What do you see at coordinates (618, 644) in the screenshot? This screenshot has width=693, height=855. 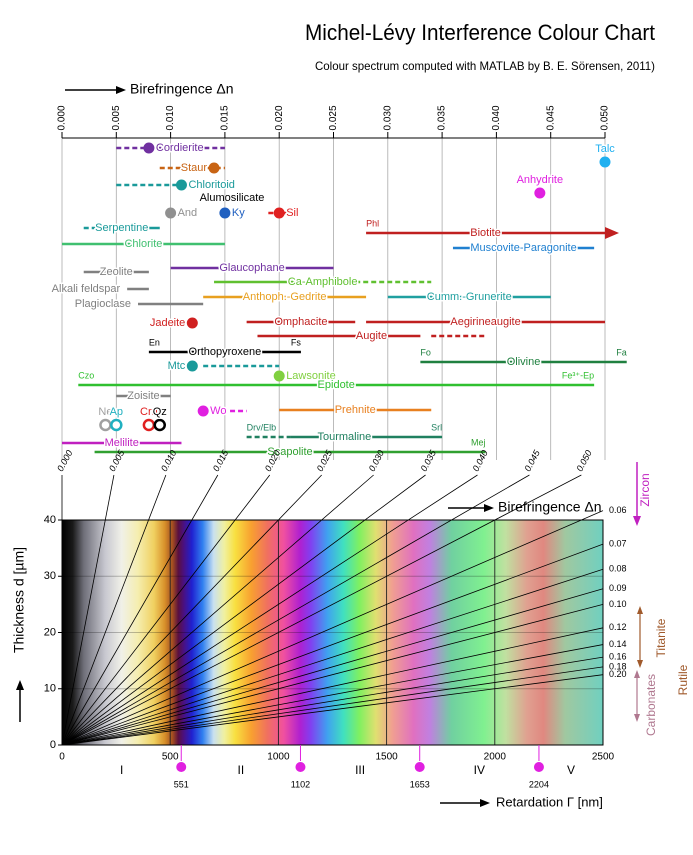 I see `birefringence-label: 0.14` at bounding box center [618, 644].